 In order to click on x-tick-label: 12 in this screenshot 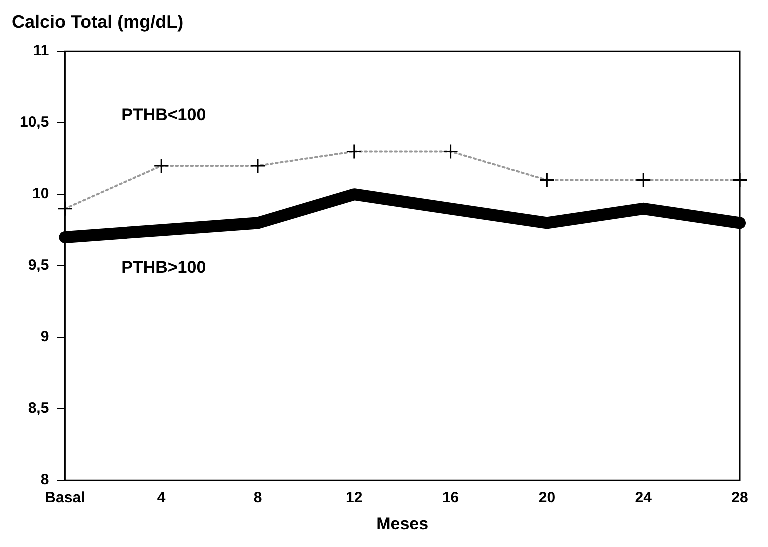, I will do `click(354, 498)`.